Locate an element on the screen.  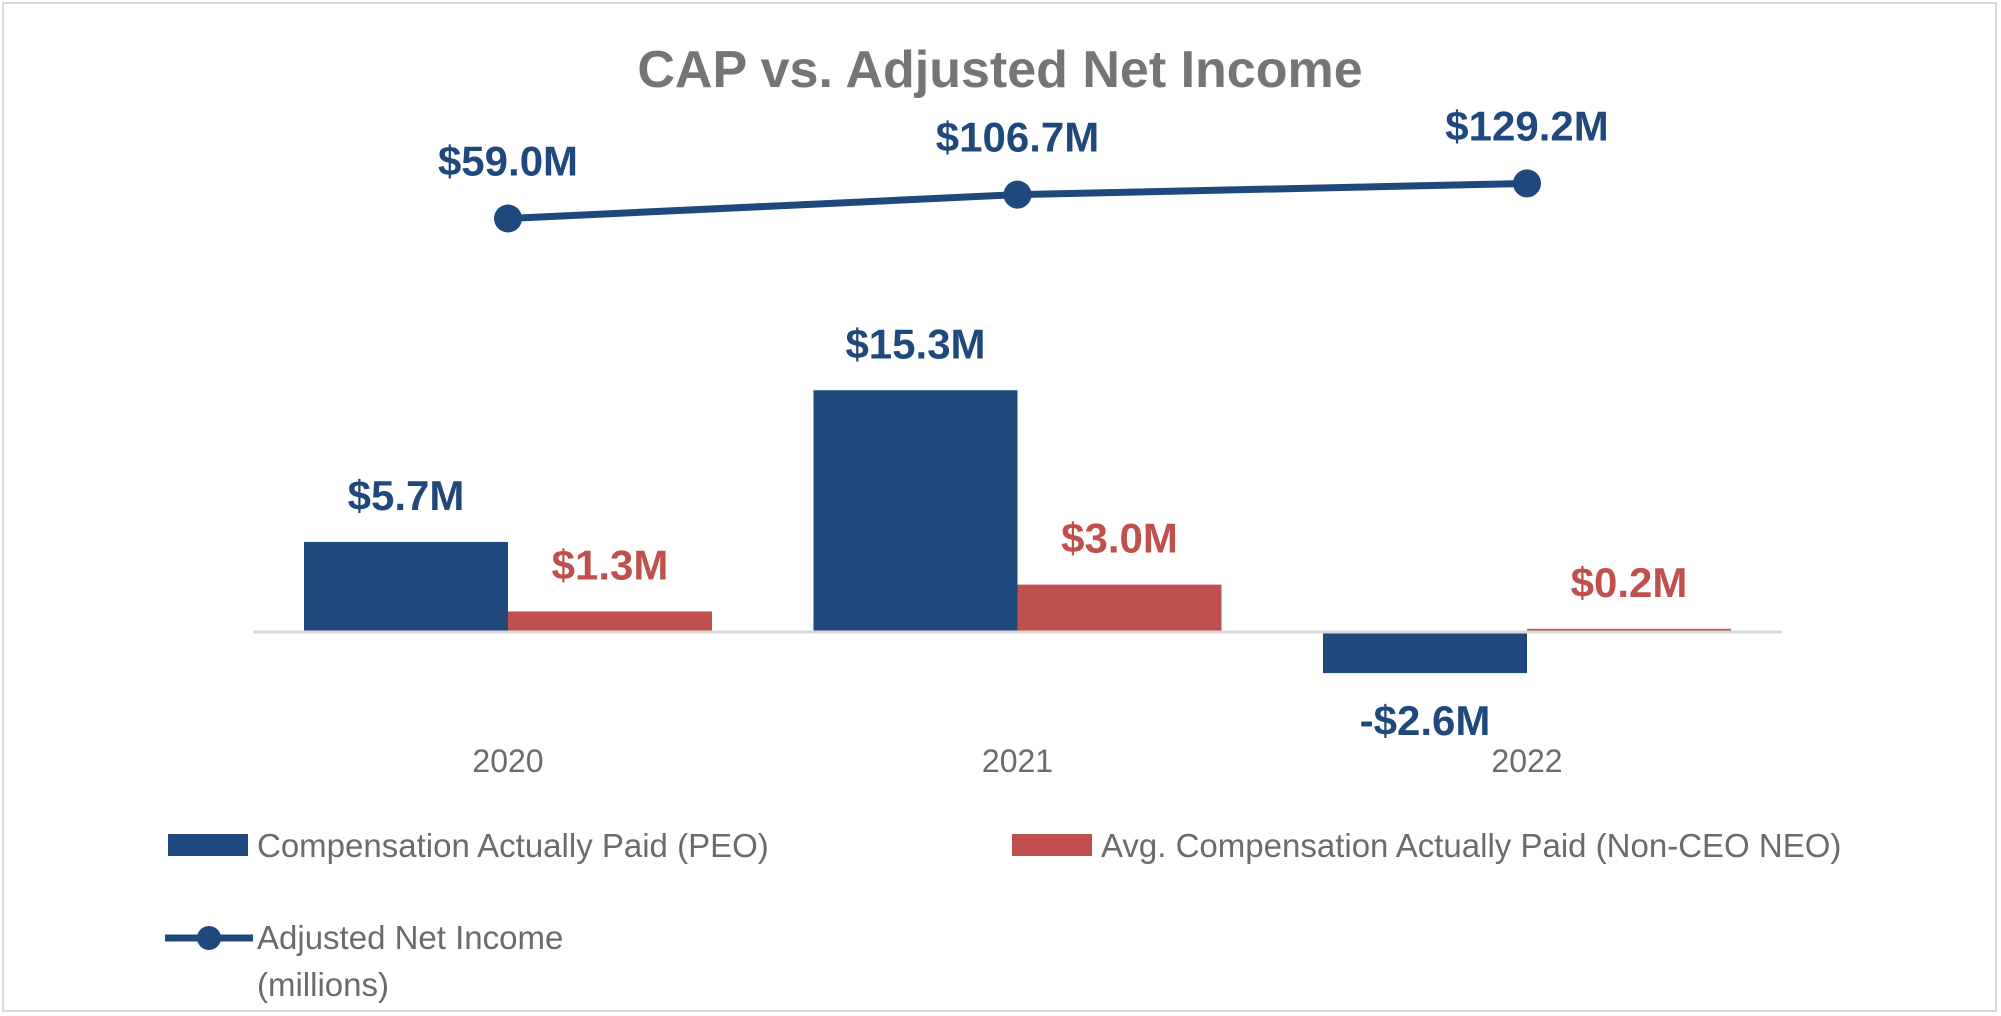
chart-title: CAP vs. Adjusted Net Income is located at coordinates (999, 70).